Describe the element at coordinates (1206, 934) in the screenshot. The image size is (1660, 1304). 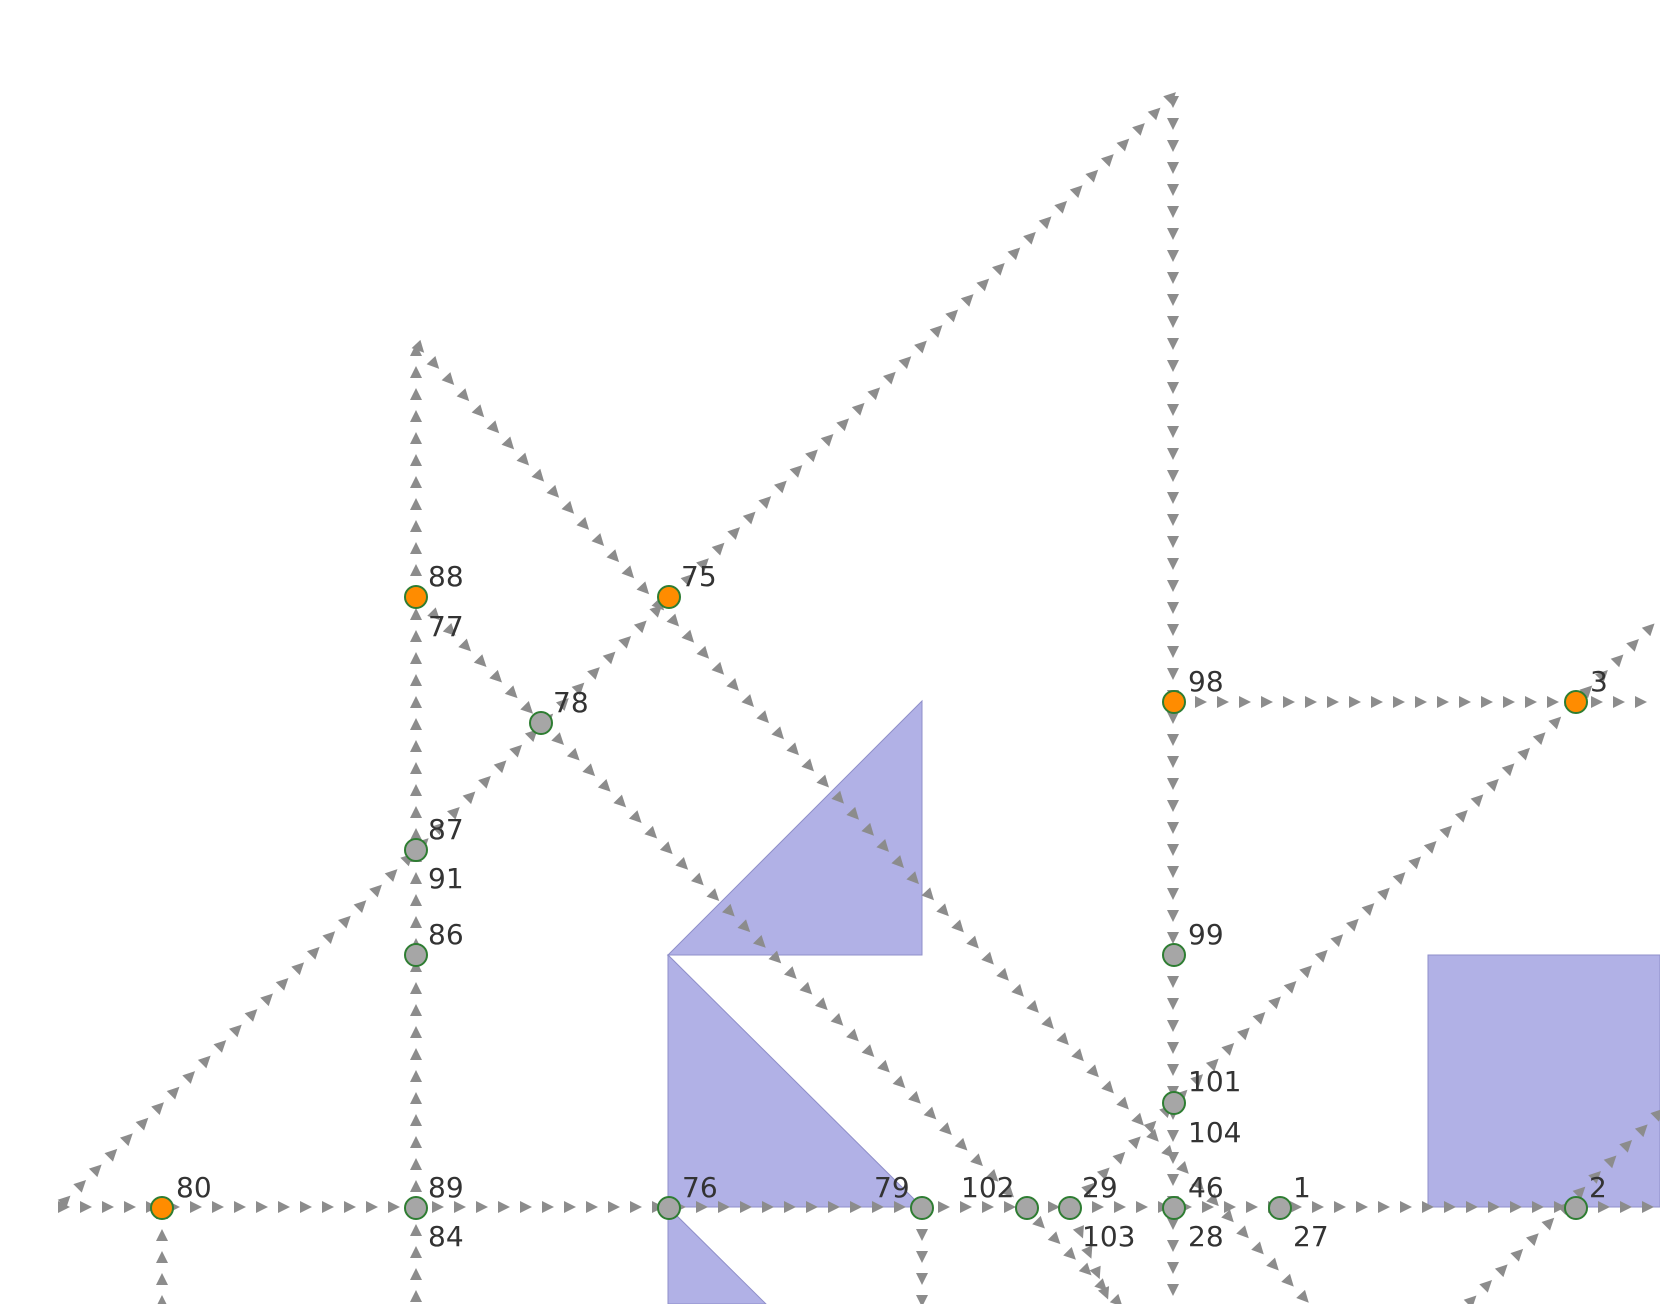
I see `node-label: 99` at that location.